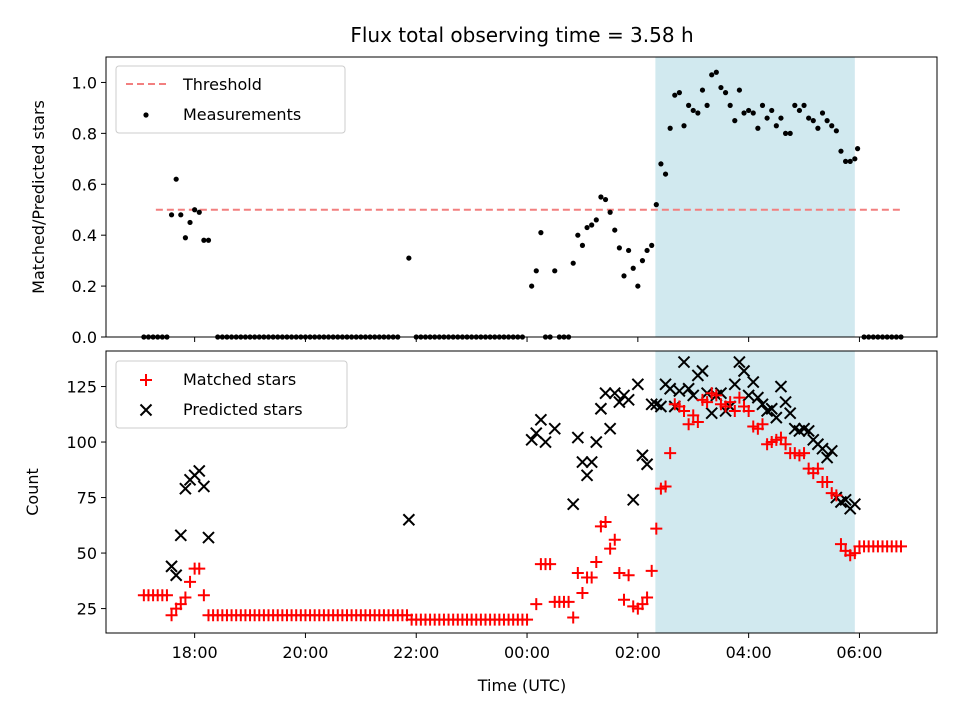  What do you see at coordinates (416, 652) in the screenshot?
I see `x-tick-label-2: 22:00` at bounding box center [416, 652].